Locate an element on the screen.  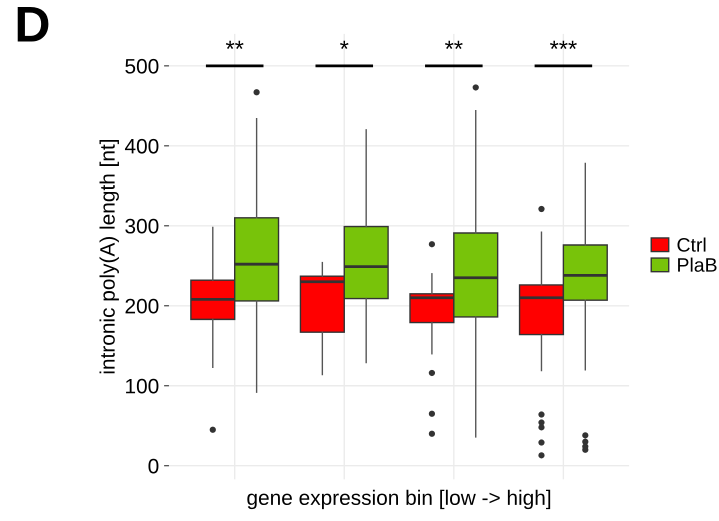
y-tick-label: 500 is located at coordinates (141, 66).